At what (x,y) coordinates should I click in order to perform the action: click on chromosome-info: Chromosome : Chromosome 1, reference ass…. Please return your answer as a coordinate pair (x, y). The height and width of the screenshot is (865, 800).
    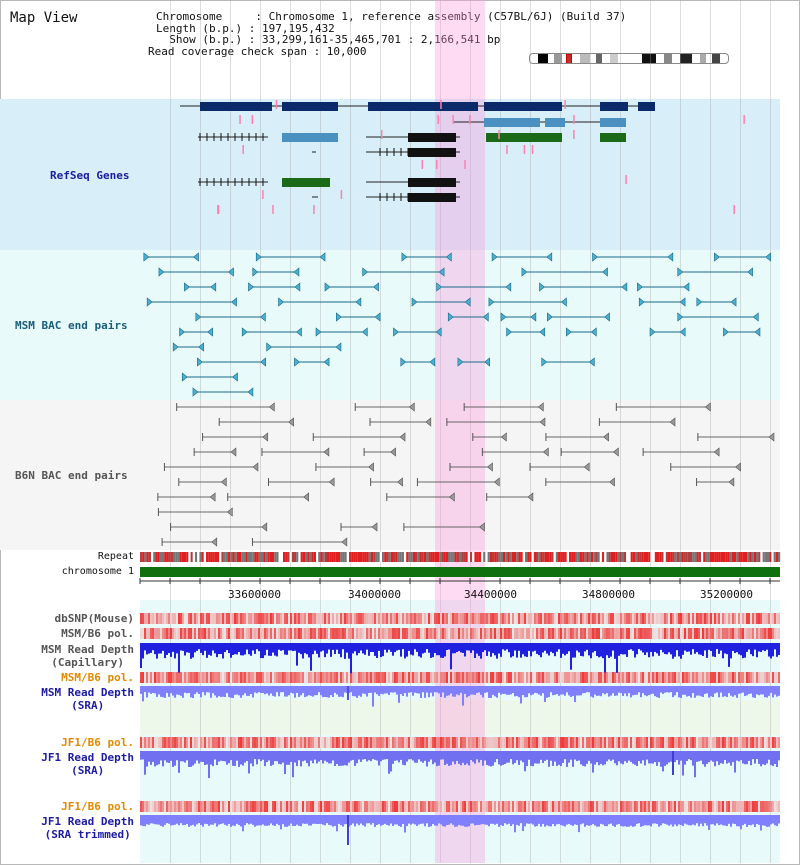
    Looking at the image, I should click on (391, 16).